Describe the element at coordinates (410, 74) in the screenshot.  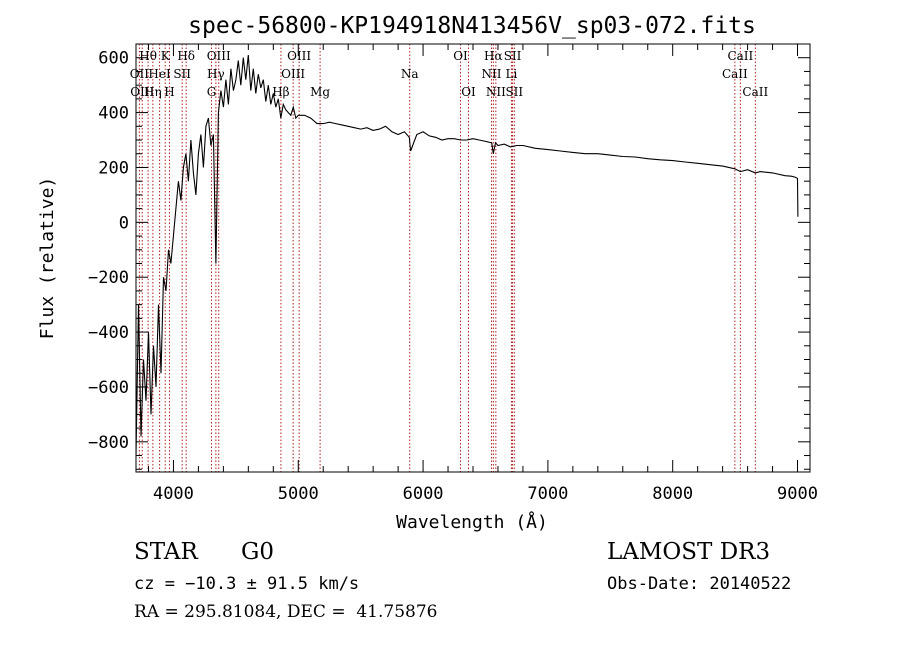
I see `line-label-16: Na` at that location.